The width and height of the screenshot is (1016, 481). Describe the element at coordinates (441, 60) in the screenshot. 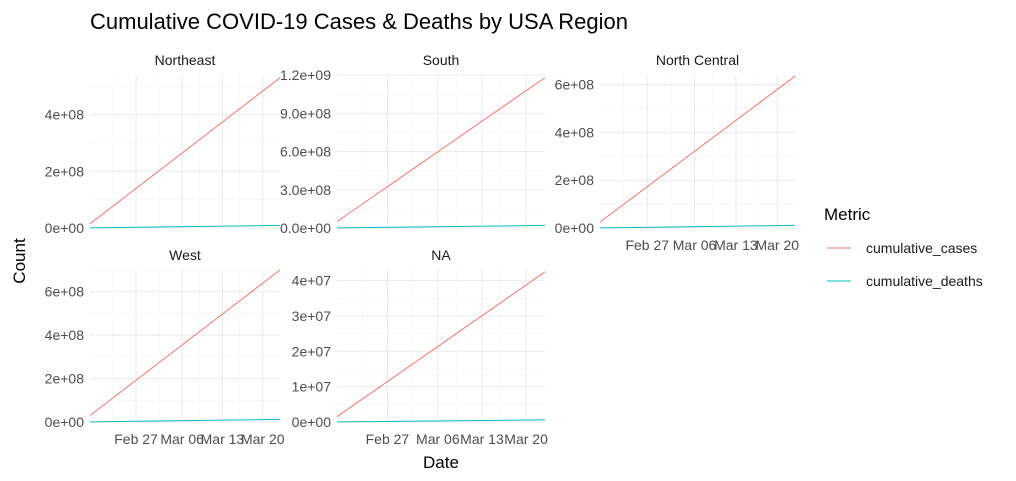

I see `facet-strip-label: South` at that location.